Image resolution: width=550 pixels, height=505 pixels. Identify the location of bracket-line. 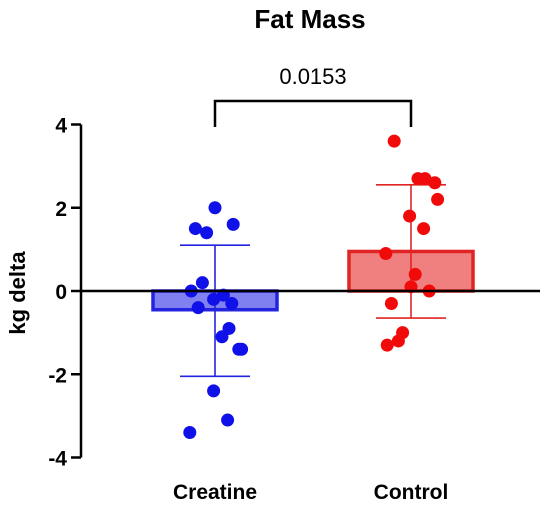
(313, 113).